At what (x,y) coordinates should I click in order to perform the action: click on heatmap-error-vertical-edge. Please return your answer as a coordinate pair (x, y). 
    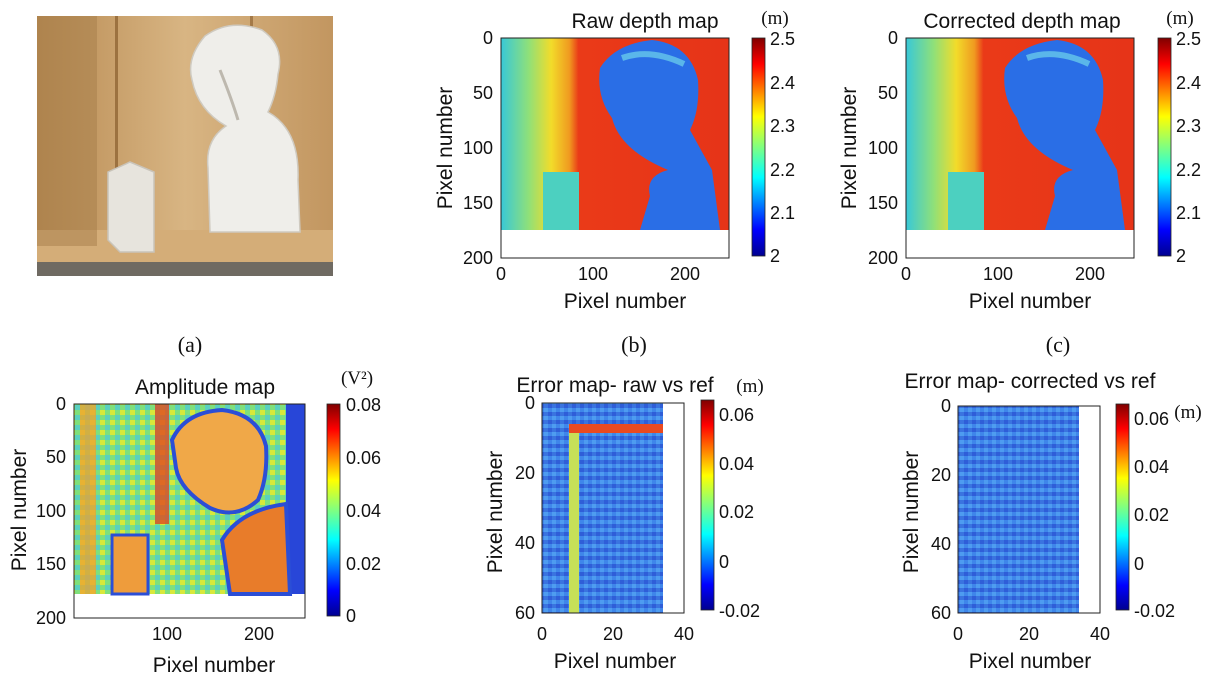
    Looking at the image, I should click on (574, 519).